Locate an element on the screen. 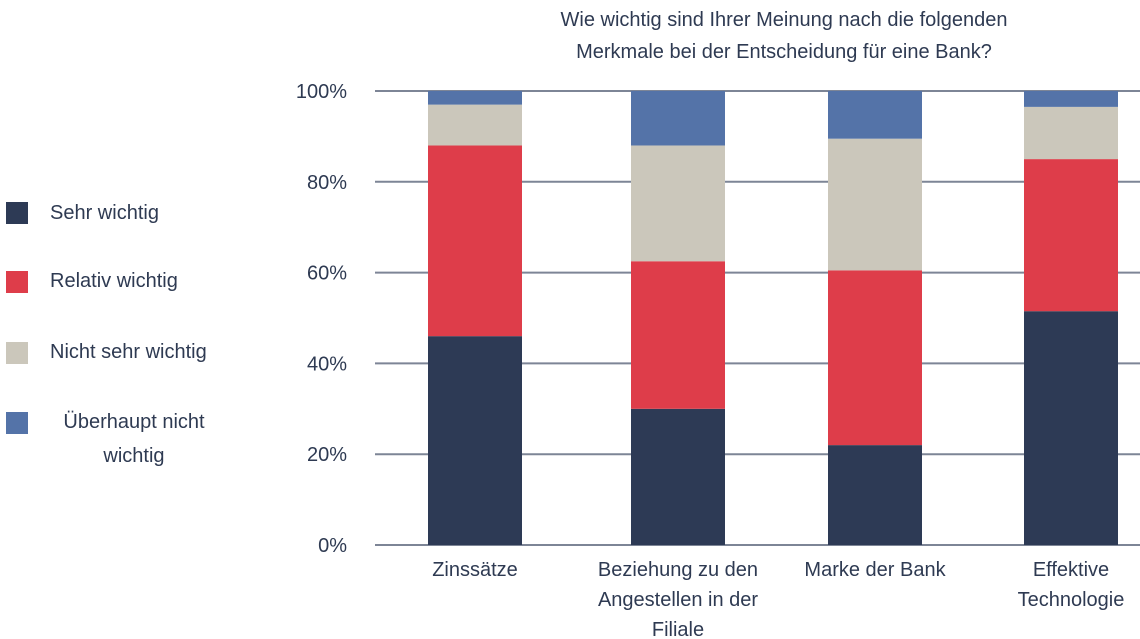  bar-beziehung-zu-den-angeste-sehr-wichtig is located at coordinates (678, 476).